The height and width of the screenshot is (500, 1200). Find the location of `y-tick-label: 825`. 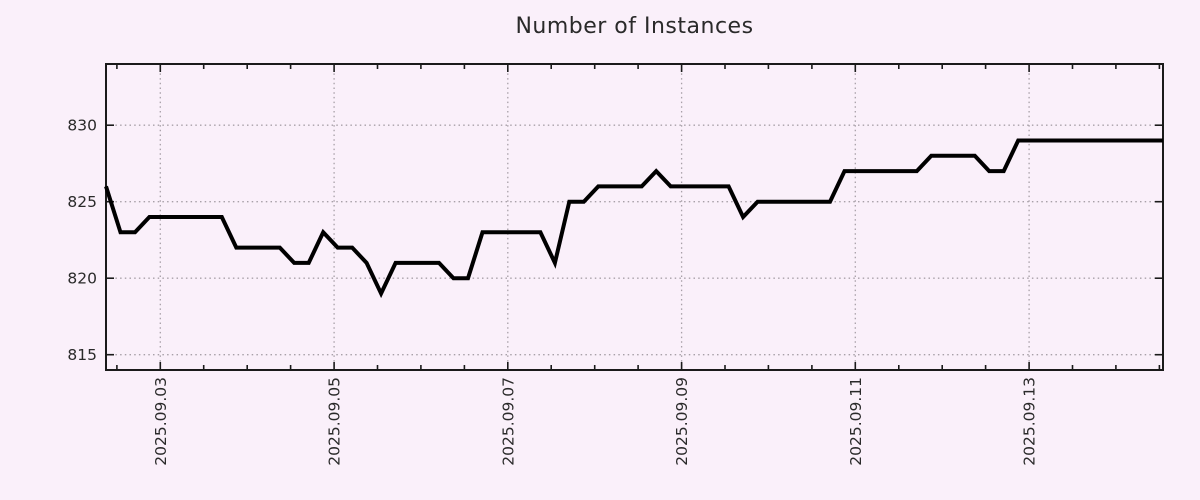

y-tick-label: 825 is located at coordinates (82, 202).